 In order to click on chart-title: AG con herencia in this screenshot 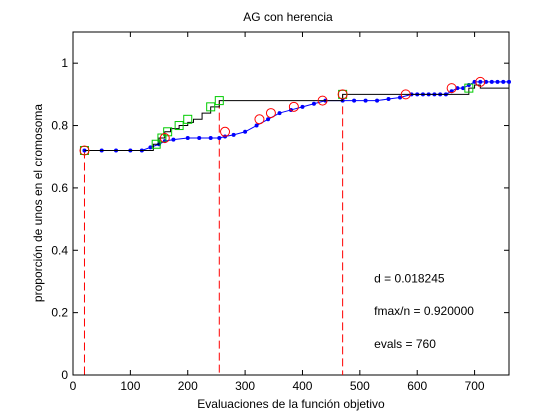, I will do `click(288, 17)`.